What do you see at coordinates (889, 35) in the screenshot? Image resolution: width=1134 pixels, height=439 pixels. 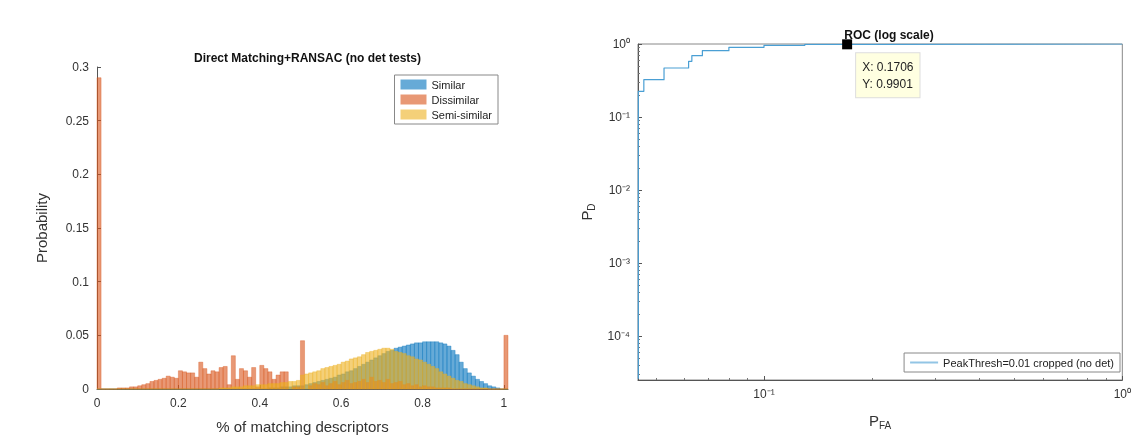 I see `chart-title: ROC (log scale)` at bounding box center [889, 35].